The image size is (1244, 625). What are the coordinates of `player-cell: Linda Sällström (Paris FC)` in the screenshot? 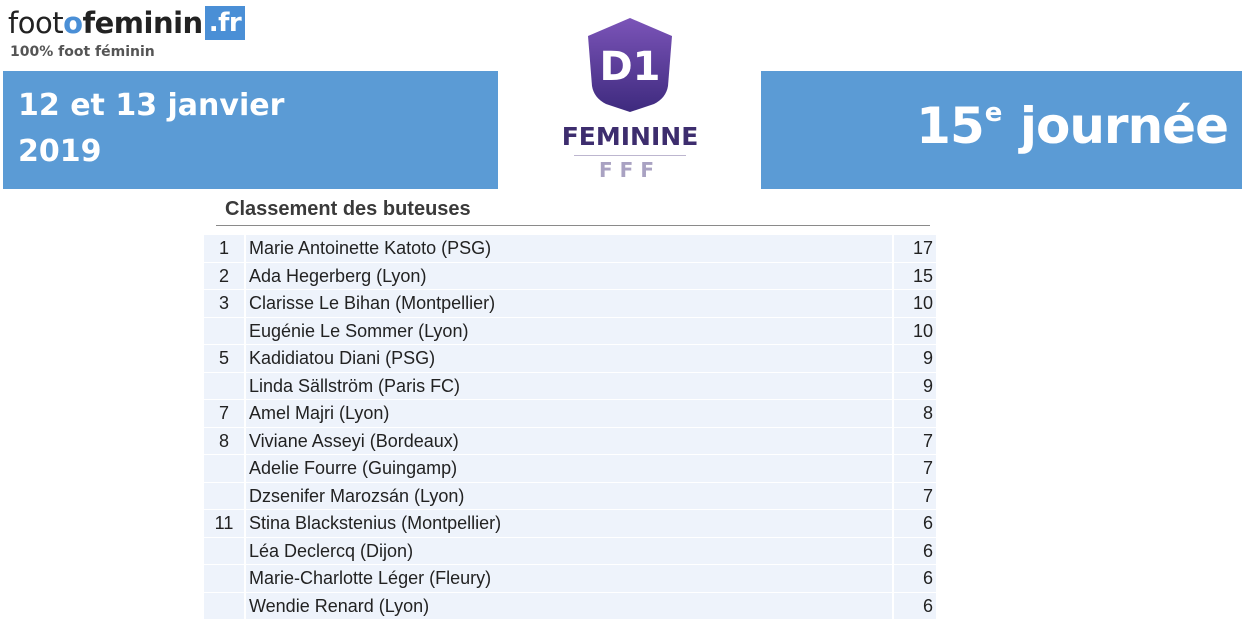 It's located at (569, 385).